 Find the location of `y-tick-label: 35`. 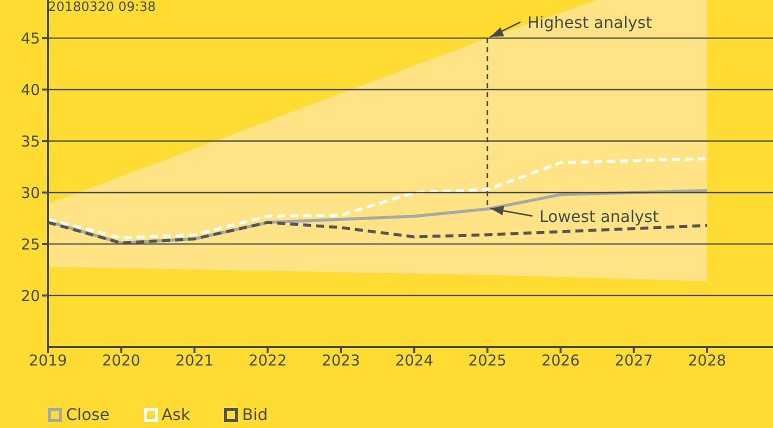

y-tick-label: 35 is located at coordinates (30, 141).